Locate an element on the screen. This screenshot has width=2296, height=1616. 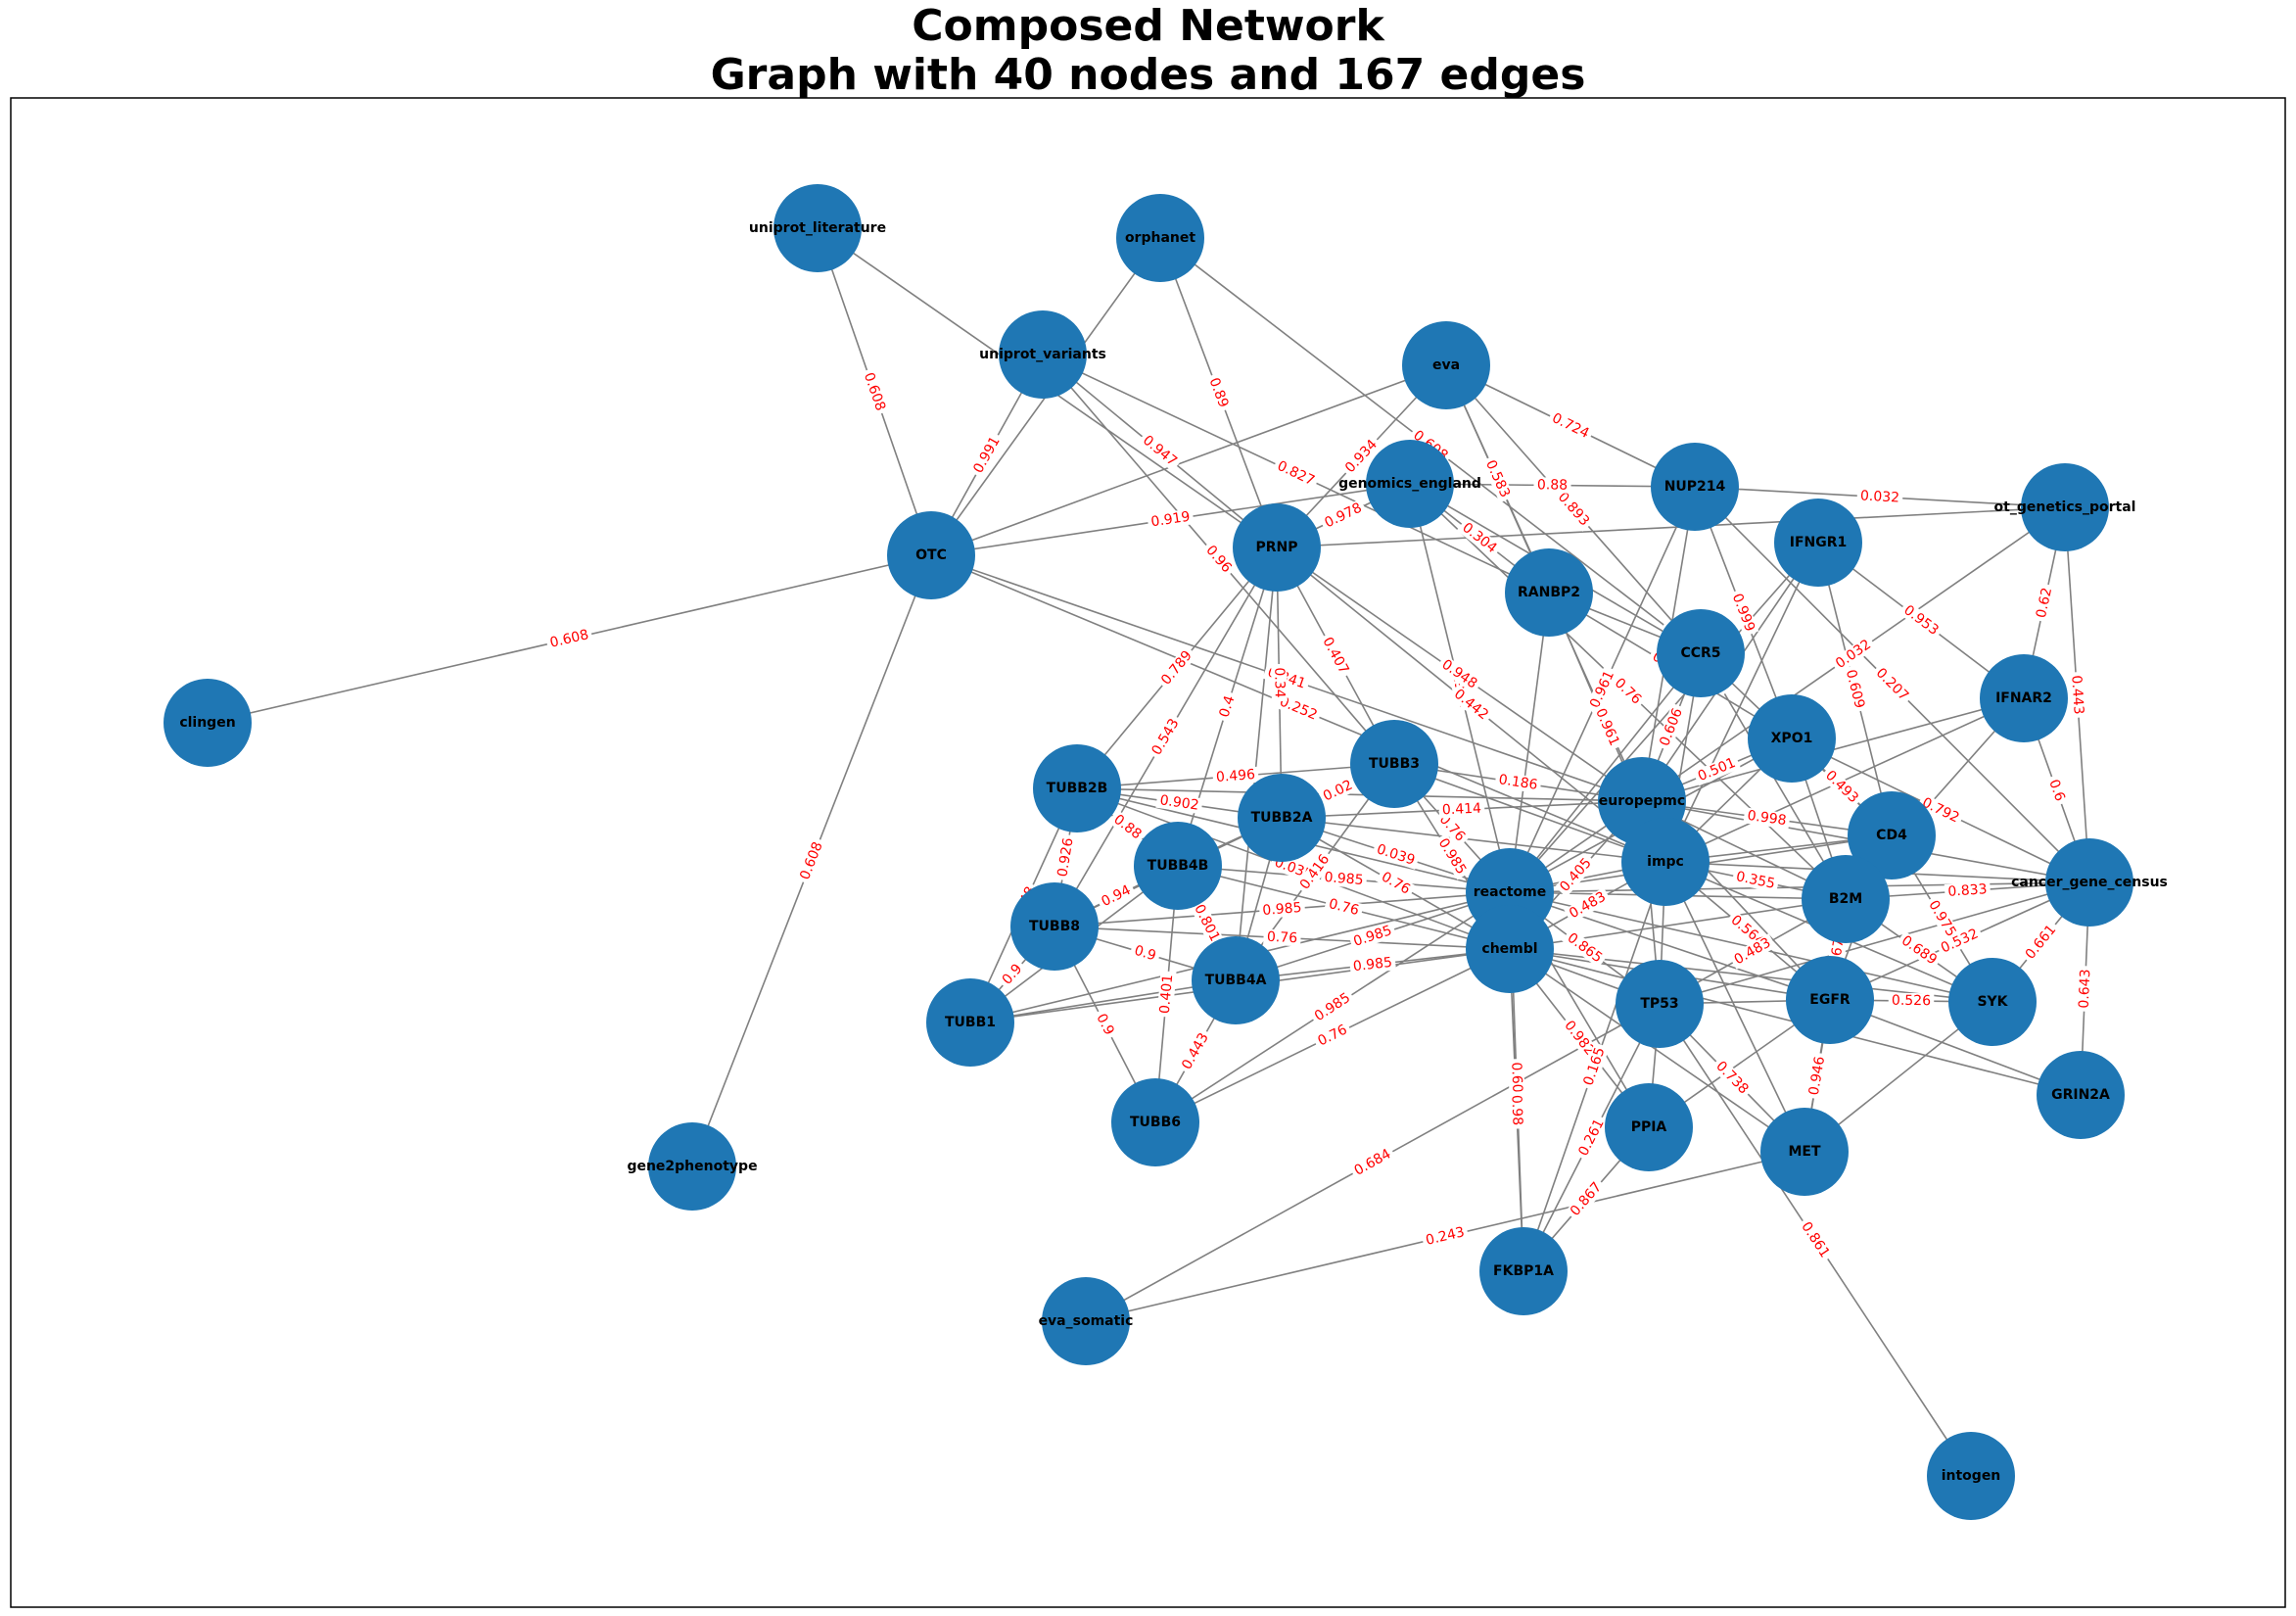
edge-label: 0.02 is located at coordinates (1338, 791).